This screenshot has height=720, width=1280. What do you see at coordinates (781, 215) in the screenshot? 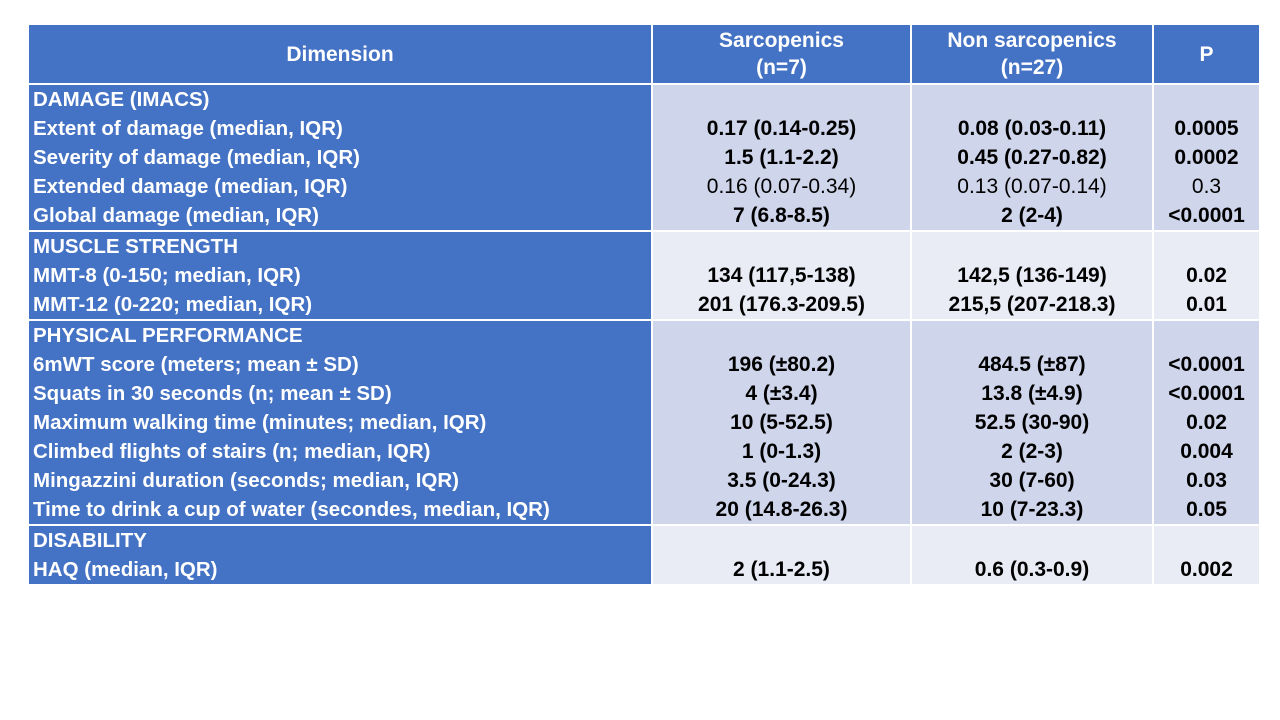
I see `row-value: 7 (6.8-8.5)` at bounding box center [781, 215].